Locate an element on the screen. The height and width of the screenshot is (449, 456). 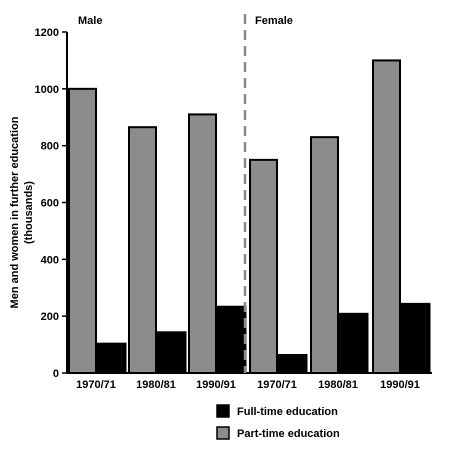
bar-male-1990-91-part-time is located at coordinates (202, 244).